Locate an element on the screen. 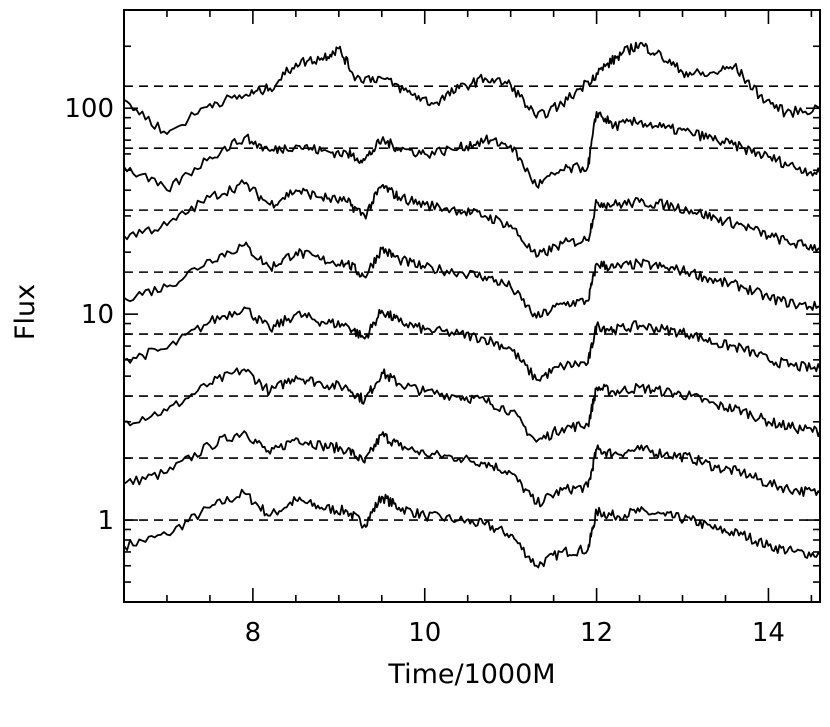 This screenshot has height=727, width=830. y-tick-label: 1 is located at coordinates (105, 521).